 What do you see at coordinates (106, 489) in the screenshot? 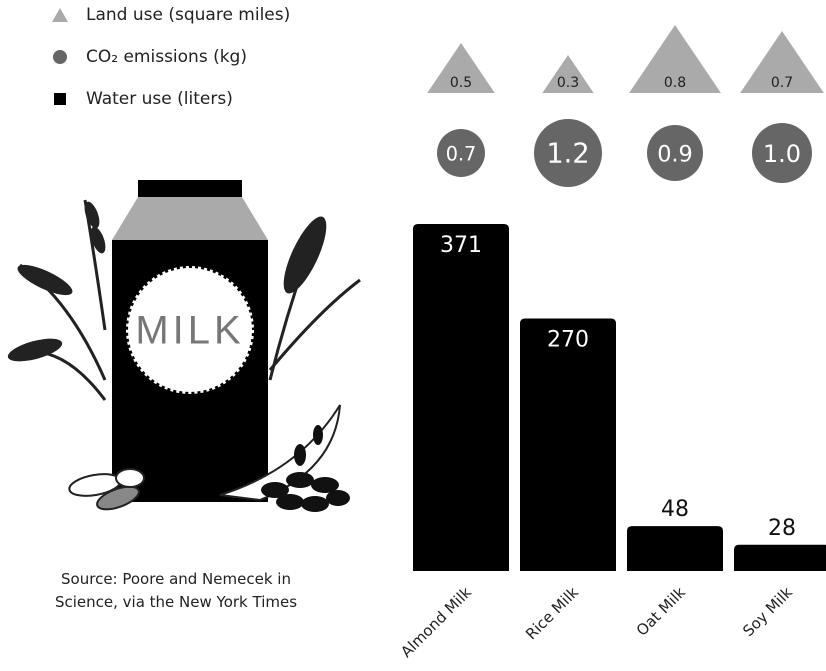
I see `almonds` at bounding box center [106, 489].